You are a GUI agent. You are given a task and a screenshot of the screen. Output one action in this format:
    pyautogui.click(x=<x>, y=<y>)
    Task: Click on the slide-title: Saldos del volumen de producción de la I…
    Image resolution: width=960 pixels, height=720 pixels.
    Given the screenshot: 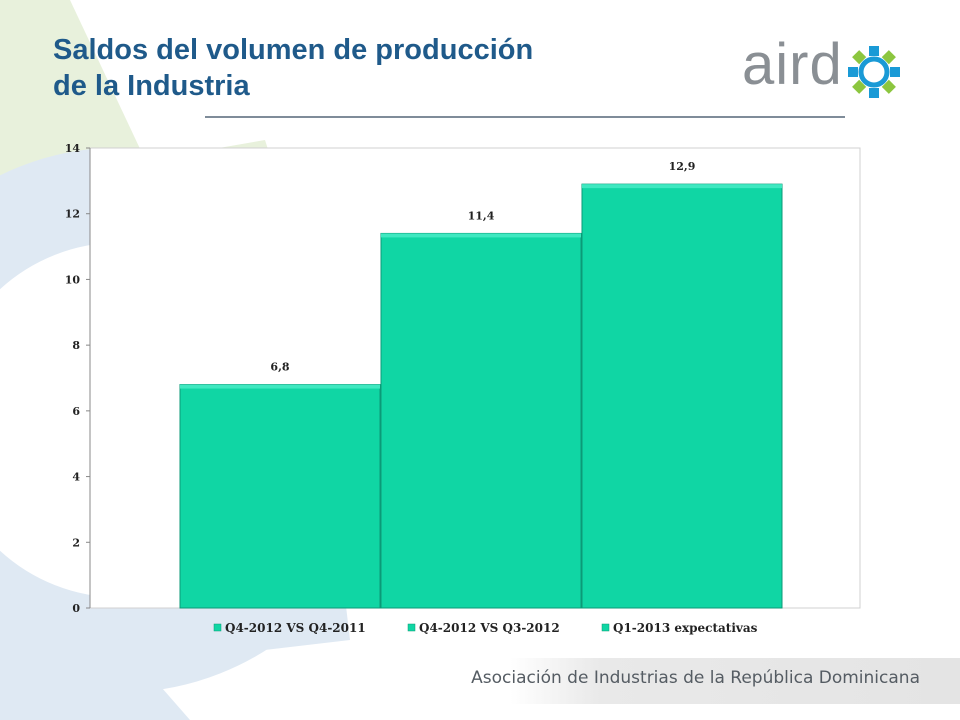 What is the action you would take?
    pyautogui.click(x=293, y=68)
    